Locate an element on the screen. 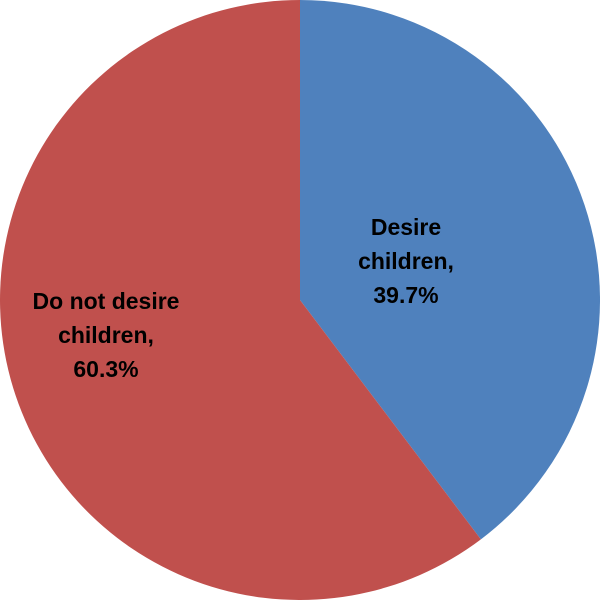  slice-label-0-line-1: children, is located at coordinates (406, 261).